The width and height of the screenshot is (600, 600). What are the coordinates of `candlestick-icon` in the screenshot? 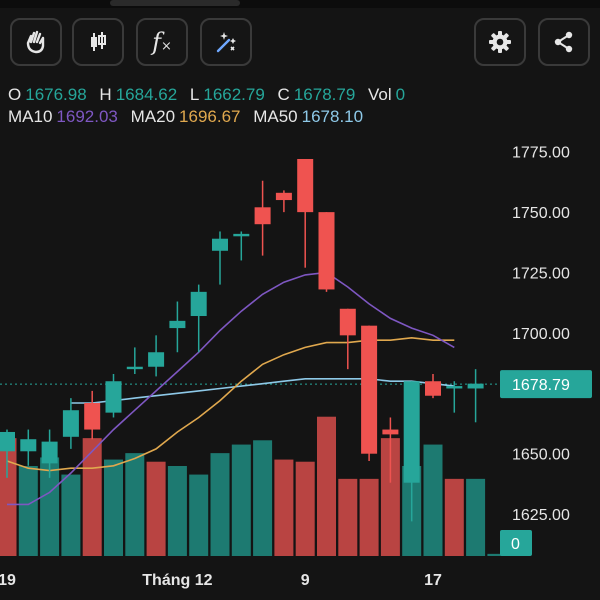 It's located at (98, 41).